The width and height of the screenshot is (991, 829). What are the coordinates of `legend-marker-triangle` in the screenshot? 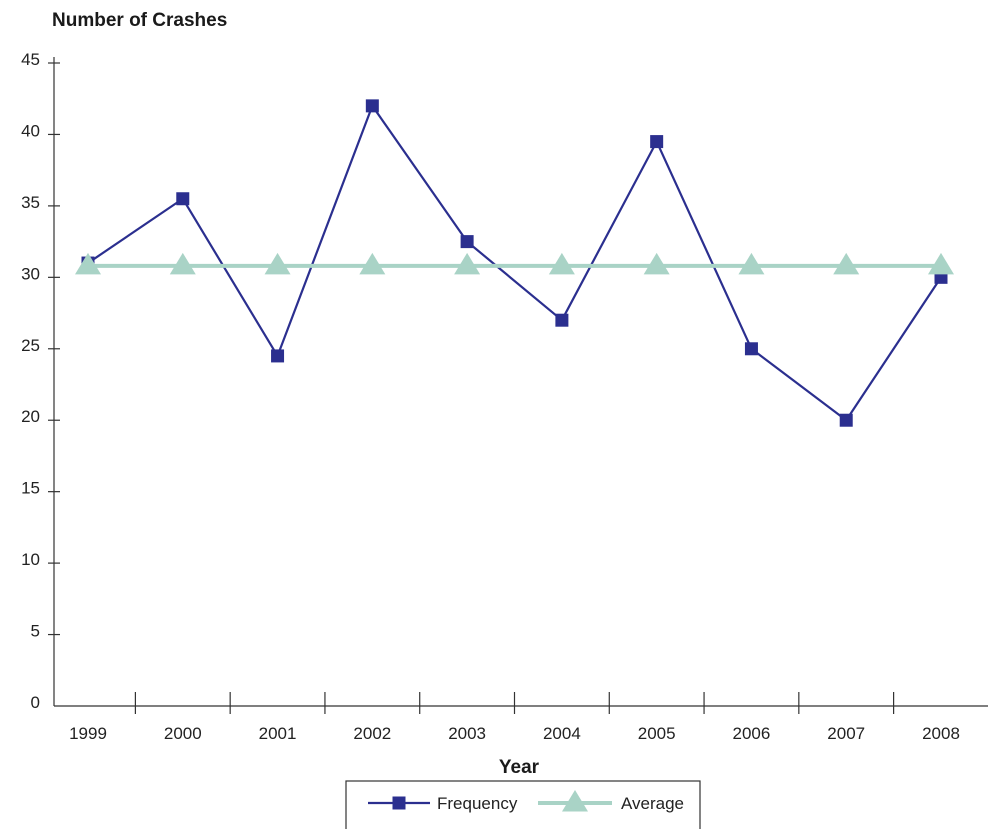 It's located at (575, 801).